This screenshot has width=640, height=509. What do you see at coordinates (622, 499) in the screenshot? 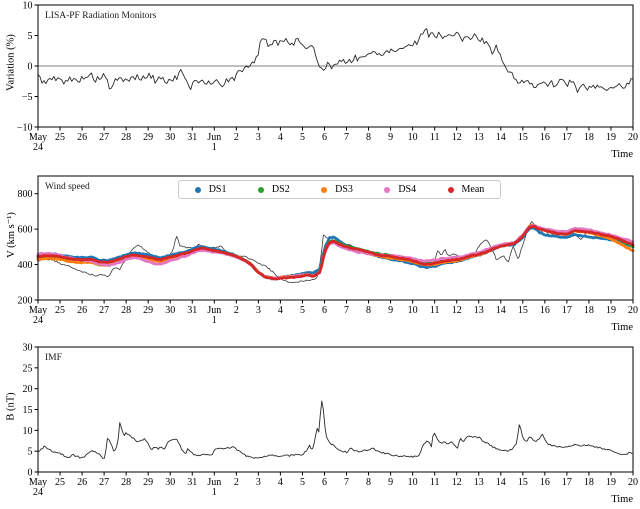
I see `x-axis-label-time-bottom: Time` at bounding box center [622, 499].